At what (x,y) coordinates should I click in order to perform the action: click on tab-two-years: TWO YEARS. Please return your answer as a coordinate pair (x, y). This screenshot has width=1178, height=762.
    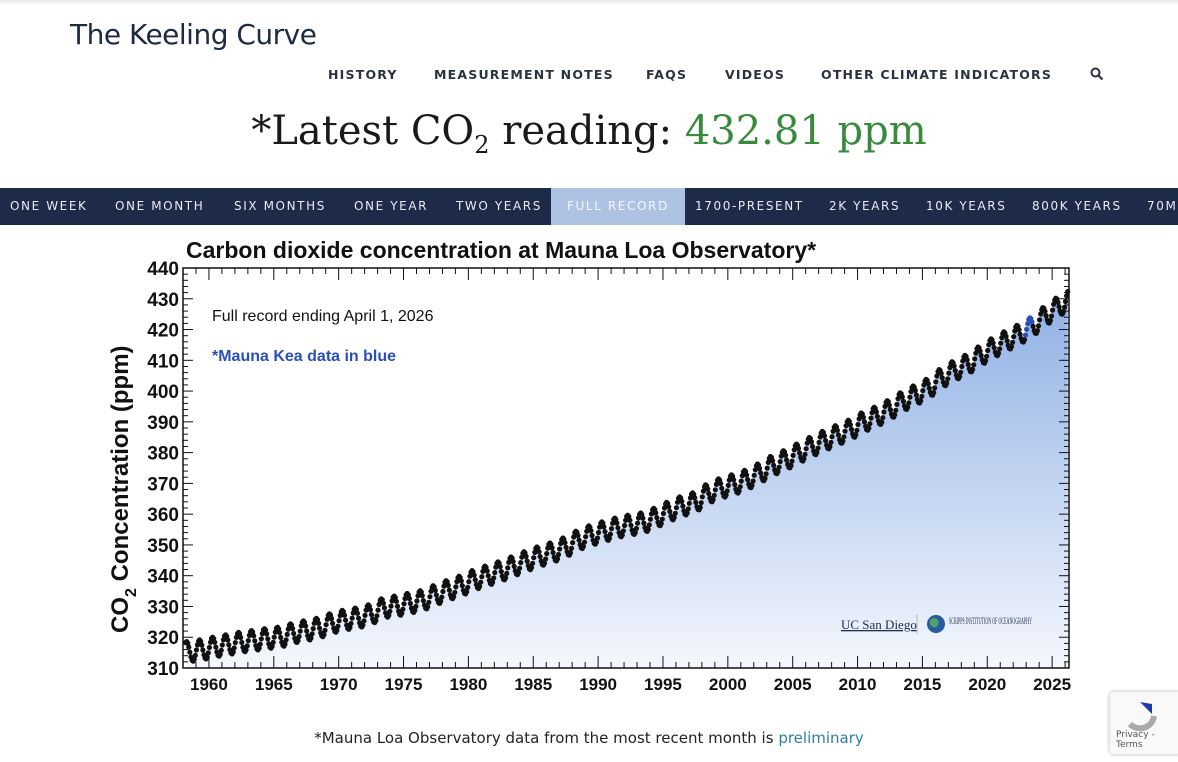
    Looking at the image, I should click on (499, 206).